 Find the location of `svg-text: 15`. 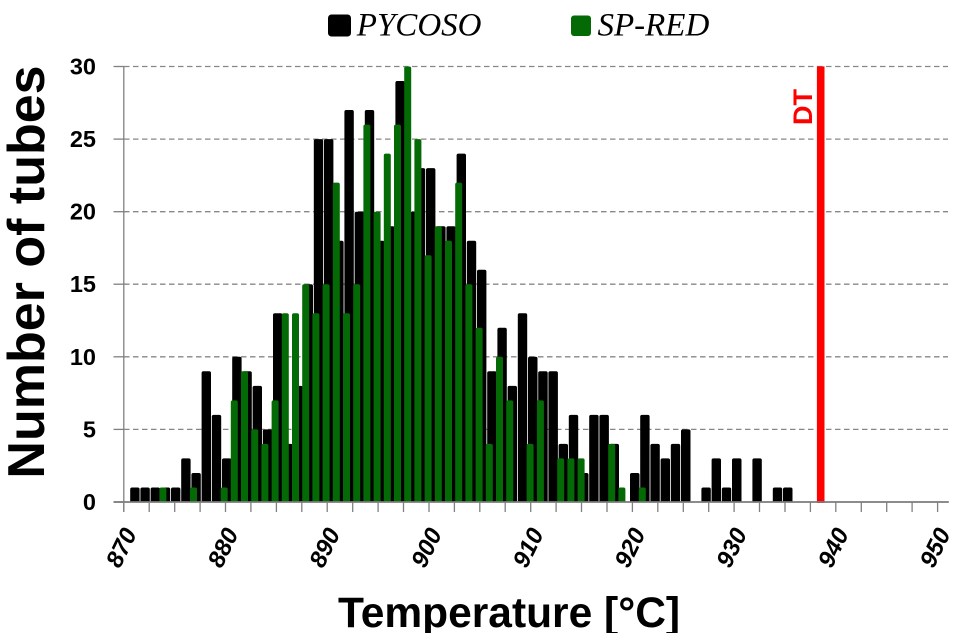

svg-text: 15 is located at coordinates (83, 284).